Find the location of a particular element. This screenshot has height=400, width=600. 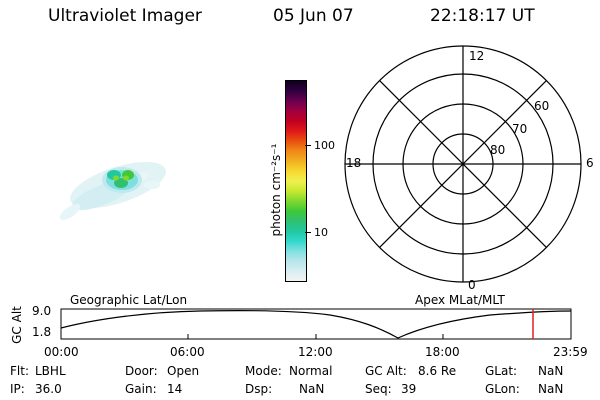

gain-value: 14 is located at coordinates (175, 389).